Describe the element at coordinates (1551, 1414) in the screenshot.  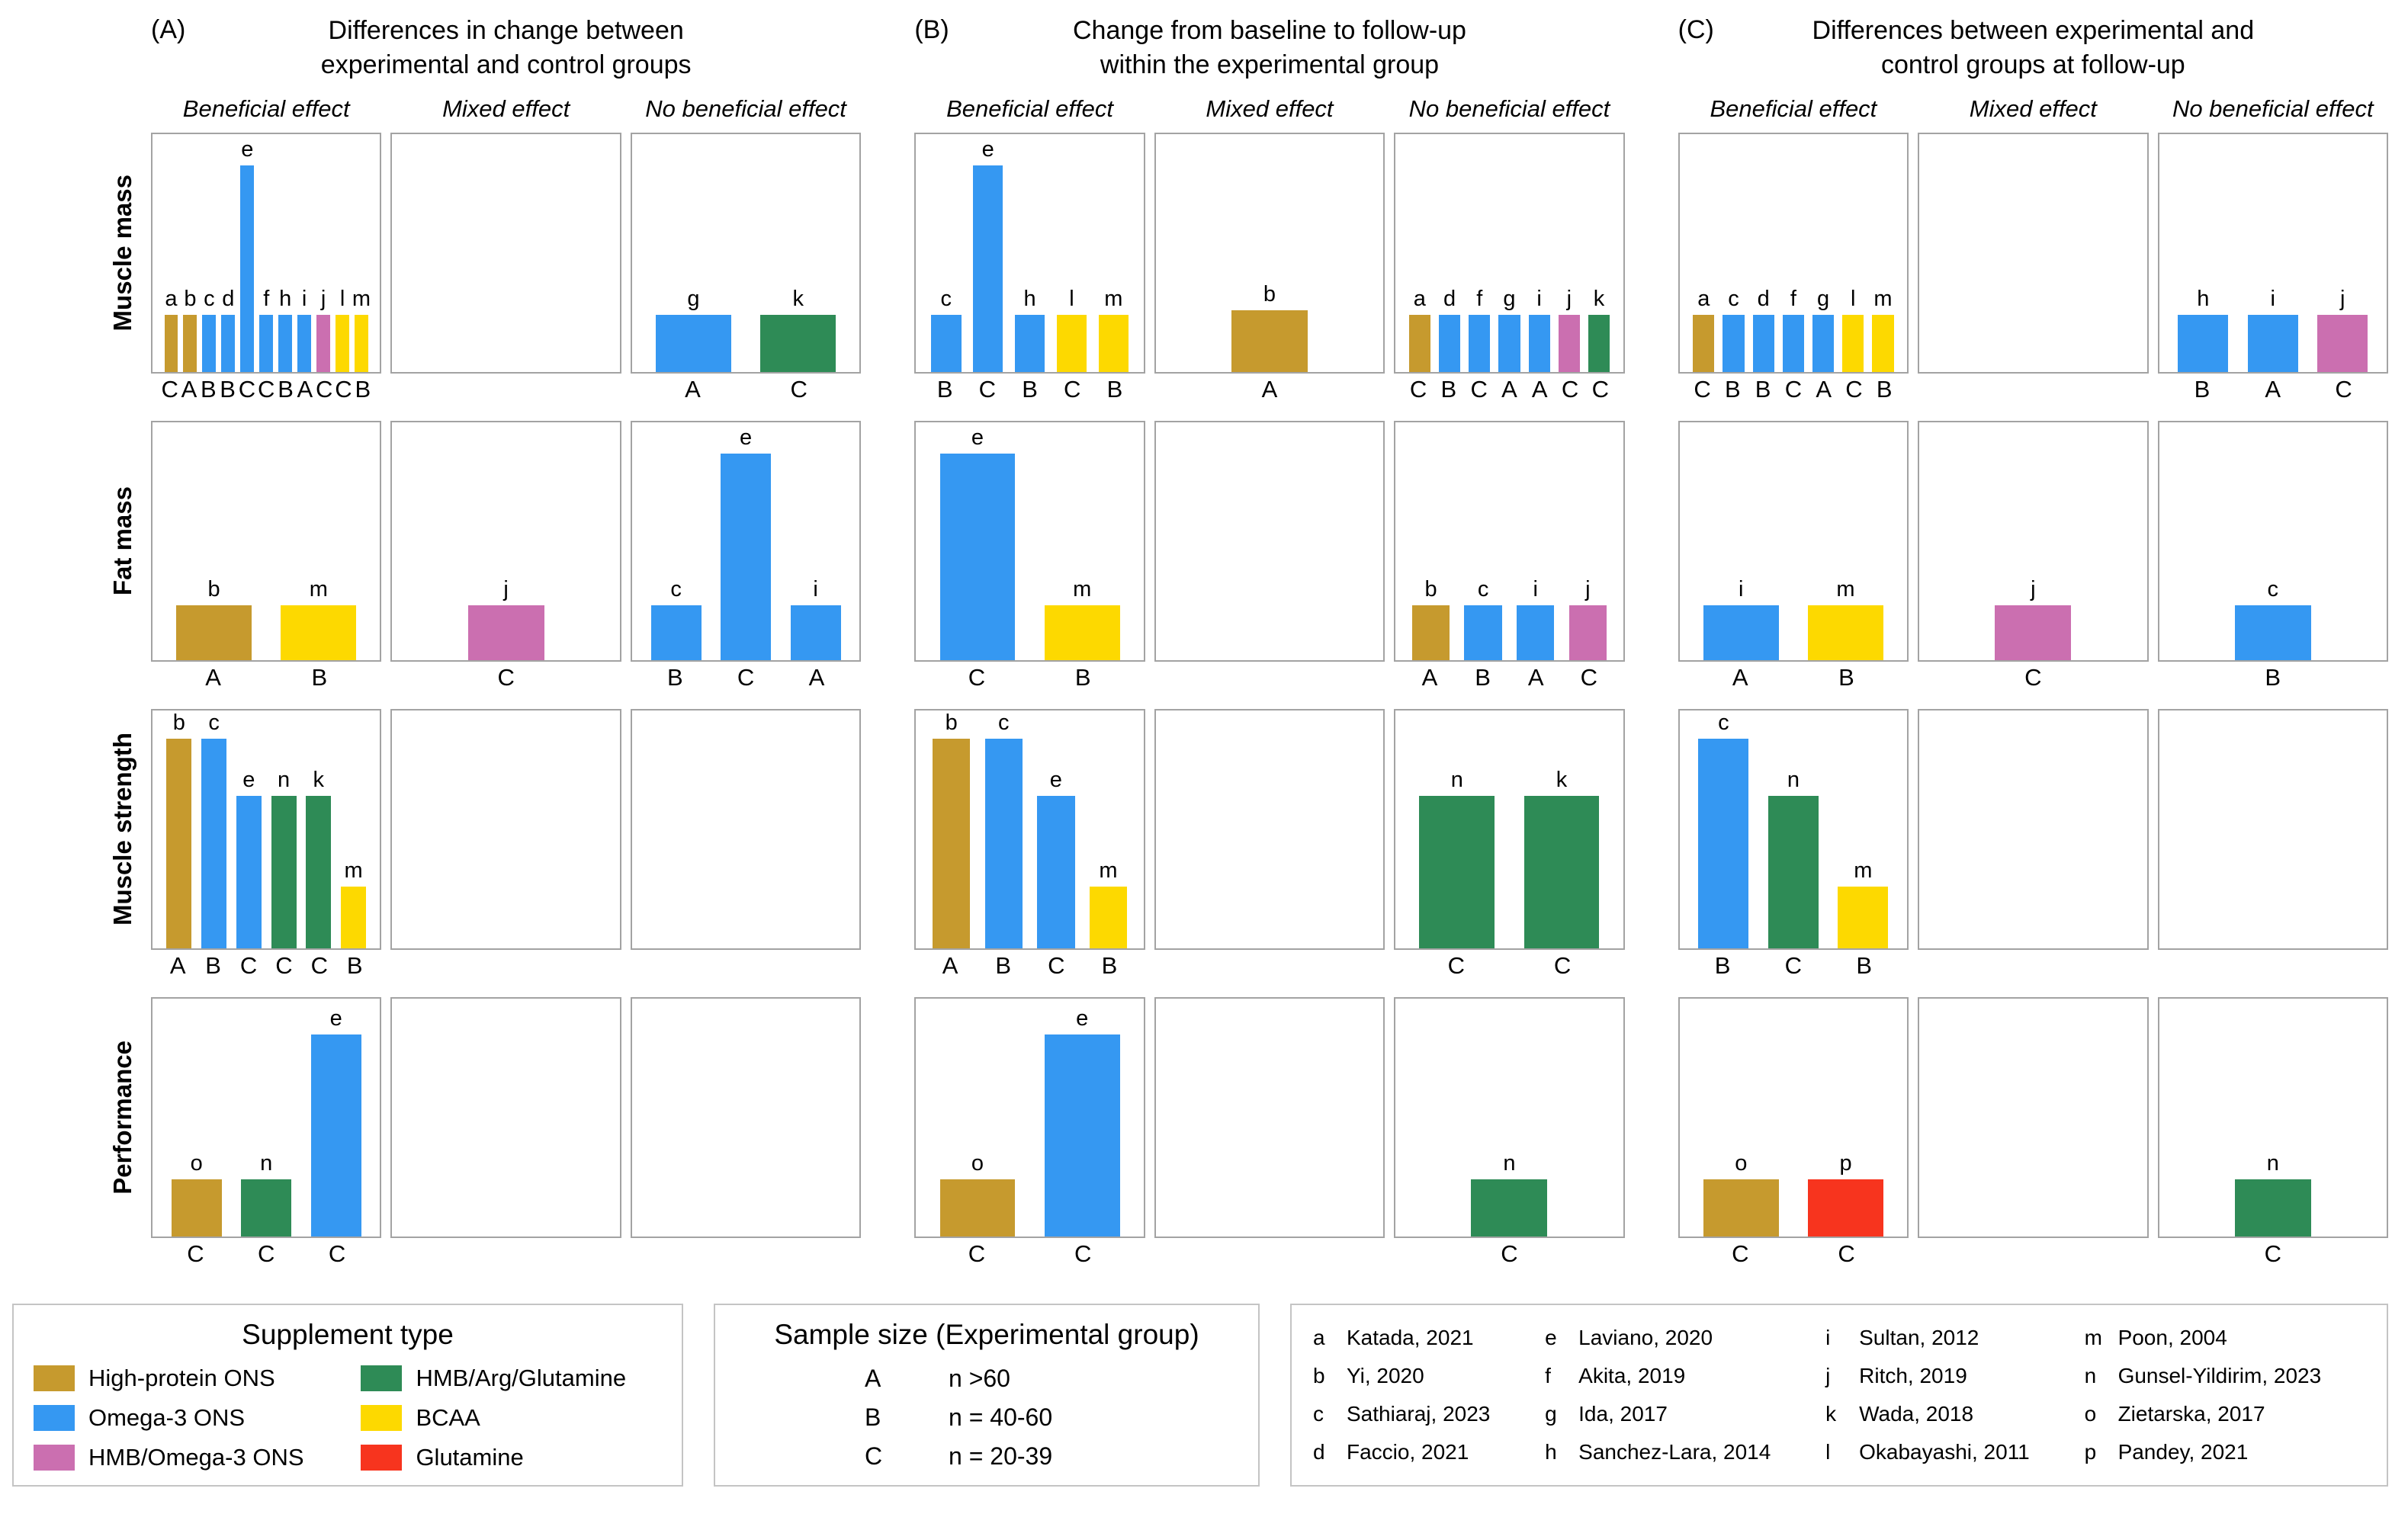
I see `study-reference-letter: g` at that location.